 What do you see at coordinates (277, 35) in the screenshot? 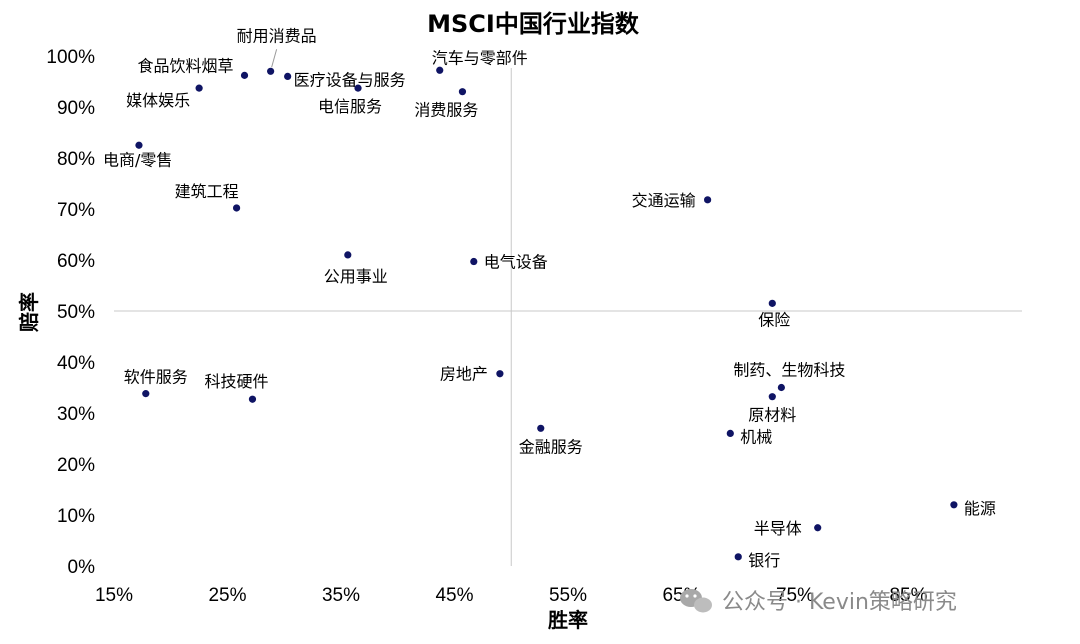
I see `data-label: 耐用消费品` at bounding box center [277, 35].